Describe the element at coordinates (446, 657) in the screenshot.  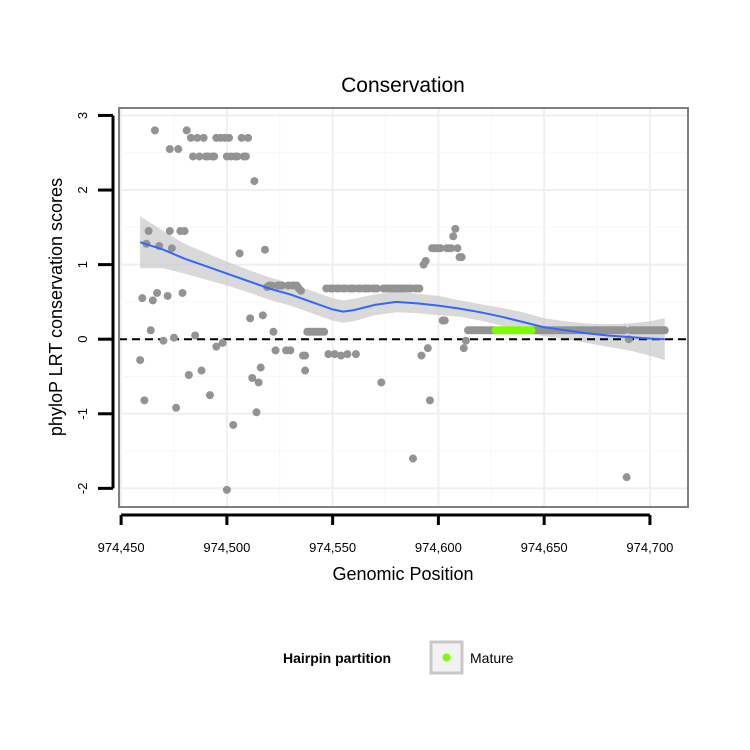
I see `legend-mature-swatch` at that location.